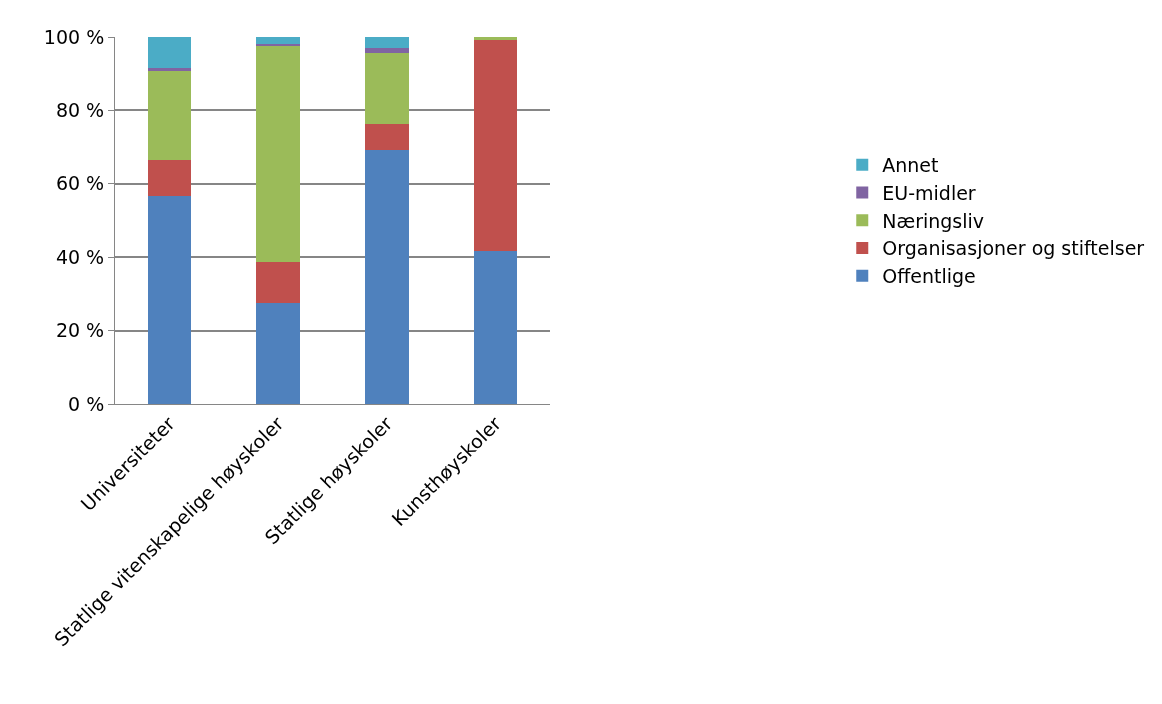 The height and width of the screenshot is (704, 1162). What do you see at coordinates (80, 330) in the screenshot?
I see `y-tick-label: 20 %` at bounding box center [80, 330].